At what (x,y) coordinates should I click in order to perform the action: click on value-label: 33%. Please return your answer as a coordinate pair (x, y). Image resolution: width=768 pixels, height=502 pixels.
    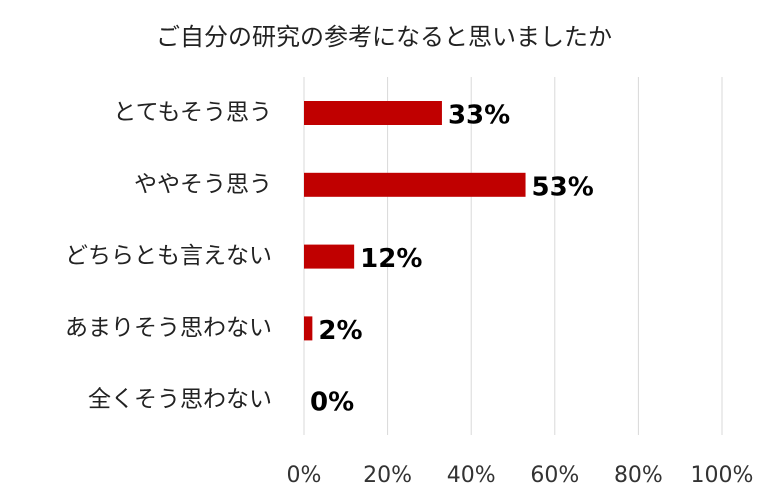
    Looking at the image, I should click on (479, 116).